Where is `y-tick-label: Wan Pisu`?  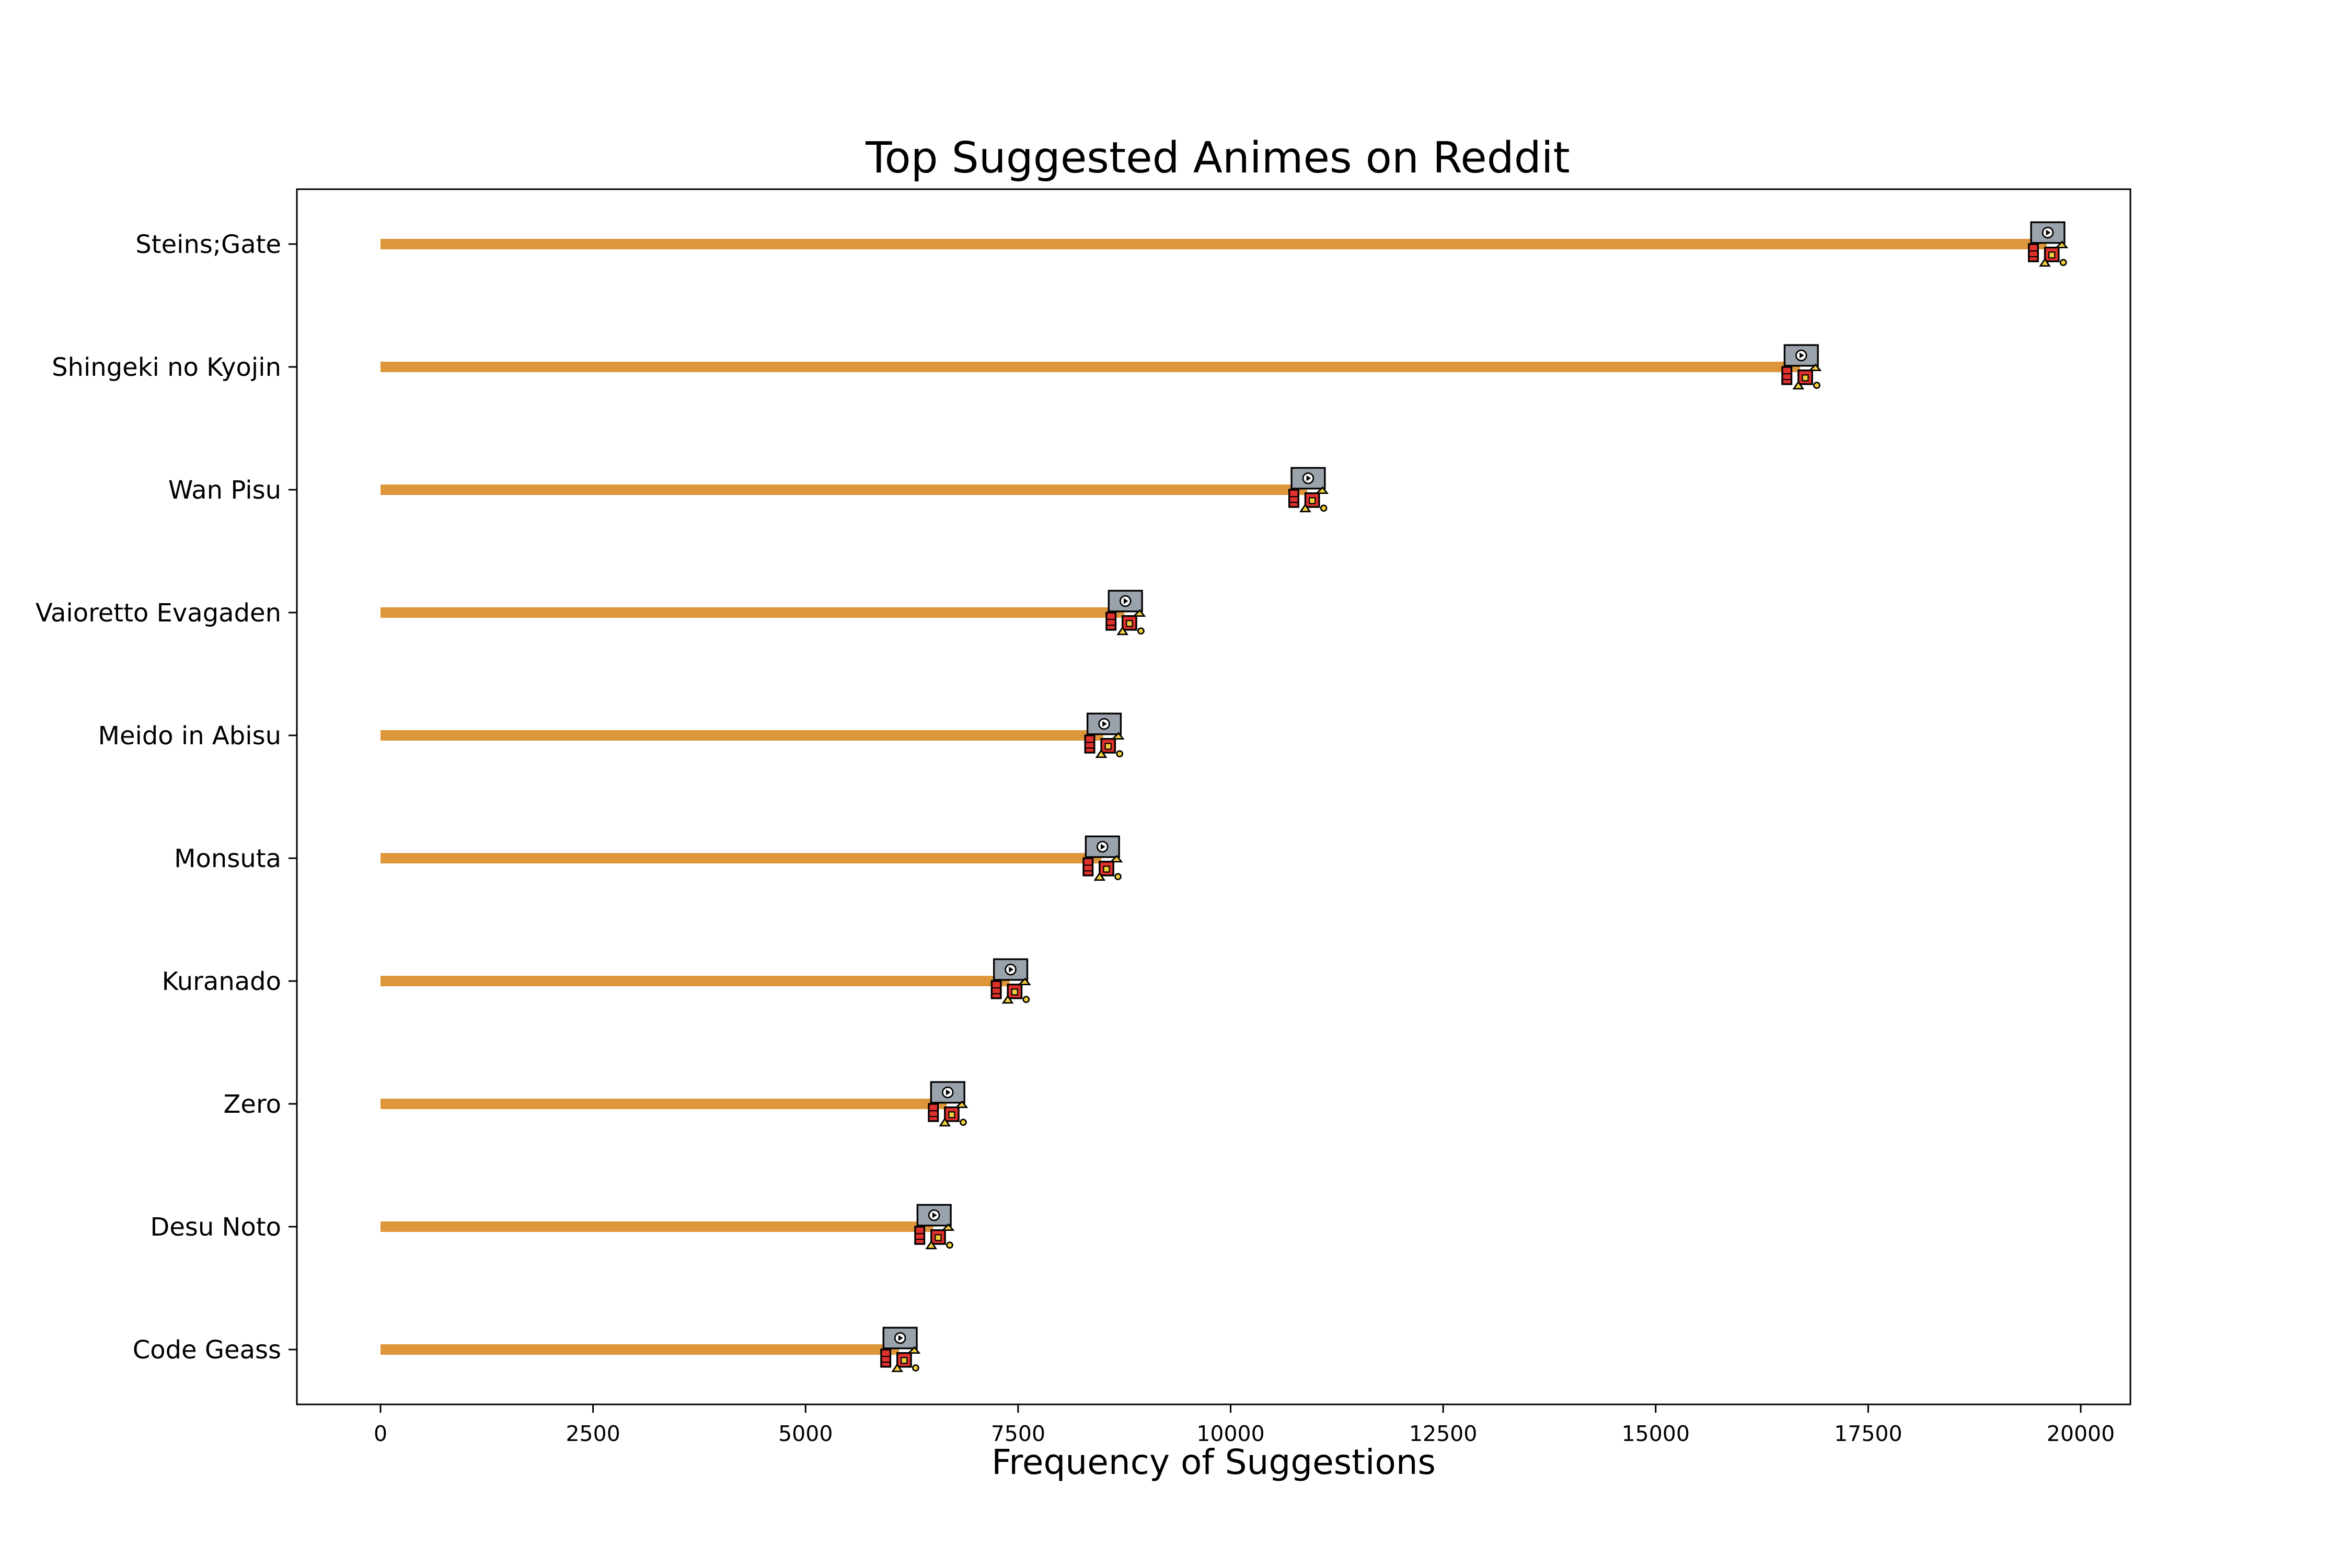 y-tick-label: Wan Pisu is located at coordinates (224, 490).